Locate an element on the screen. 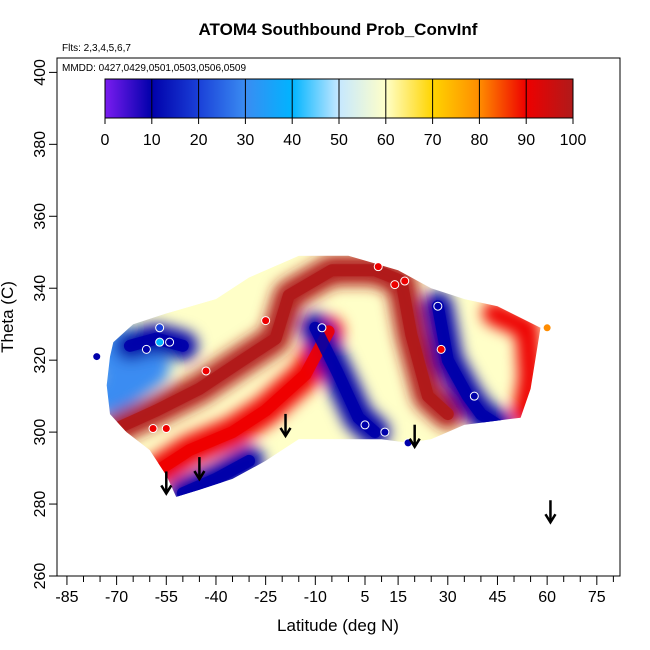 This screenshot has height=650, width=650. colorbar-tick-label: 60 is located at coordinates (386, 140).